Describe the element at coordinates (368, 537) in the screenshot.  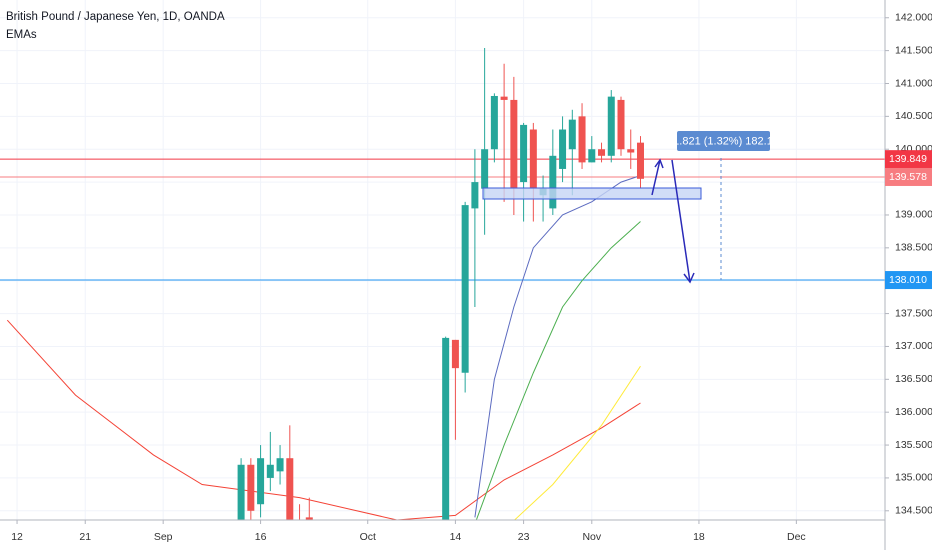
I see `x-tick-label: Oct` at that location.